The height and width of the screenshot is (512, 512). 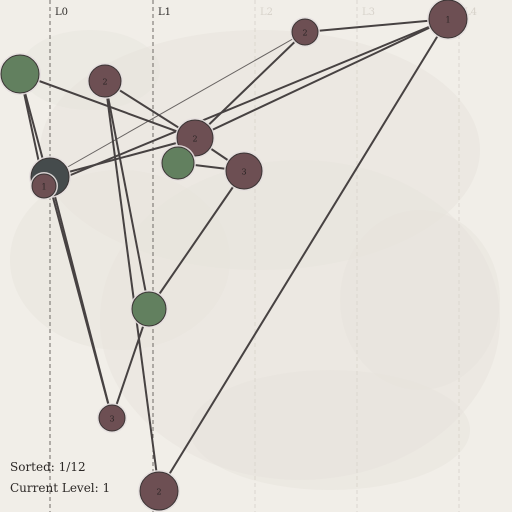 I want to click on level-label: L2, so click(x=266, y=12).